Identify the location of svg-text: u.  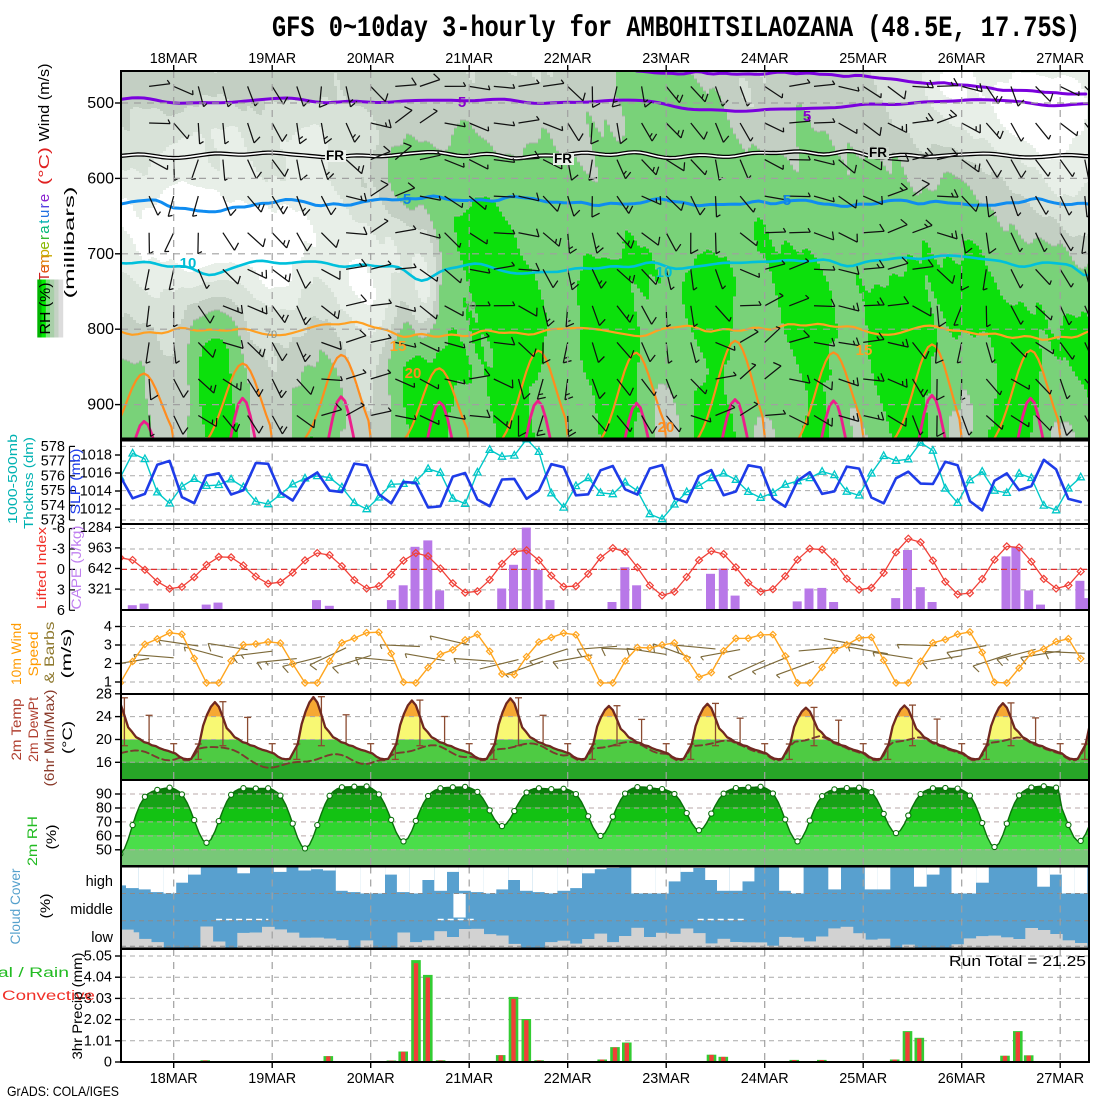
(44, 214).